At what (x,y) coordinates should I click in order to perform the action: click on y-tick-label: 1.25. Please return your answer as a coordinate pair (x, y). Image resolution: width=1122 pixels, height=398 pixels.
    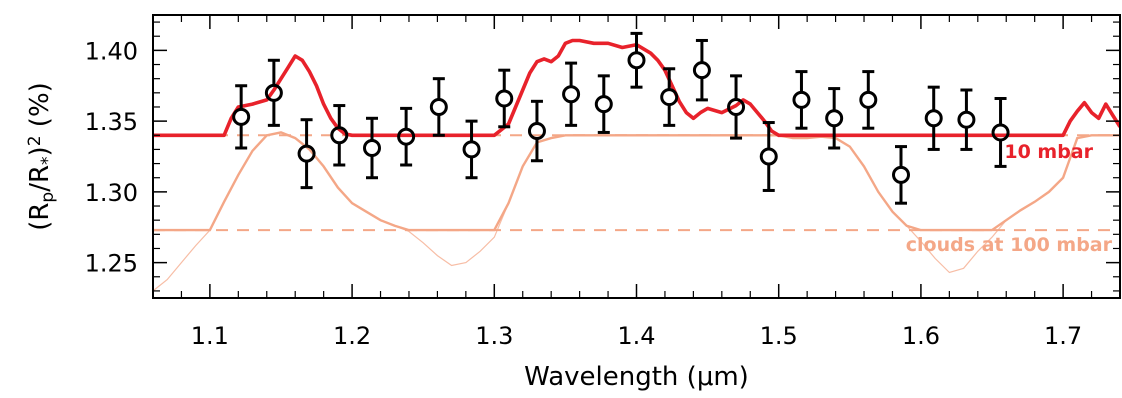
    Looking at the image, I should click on (111, 264).